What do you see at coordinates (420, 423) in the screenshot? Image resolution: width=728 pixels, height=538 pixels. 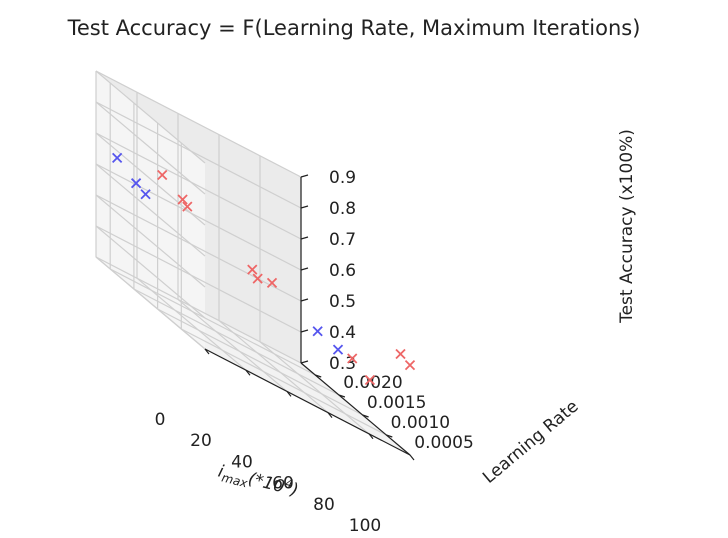 I see `y-tick-label: 0.0010` at bounding box center [420, 423].